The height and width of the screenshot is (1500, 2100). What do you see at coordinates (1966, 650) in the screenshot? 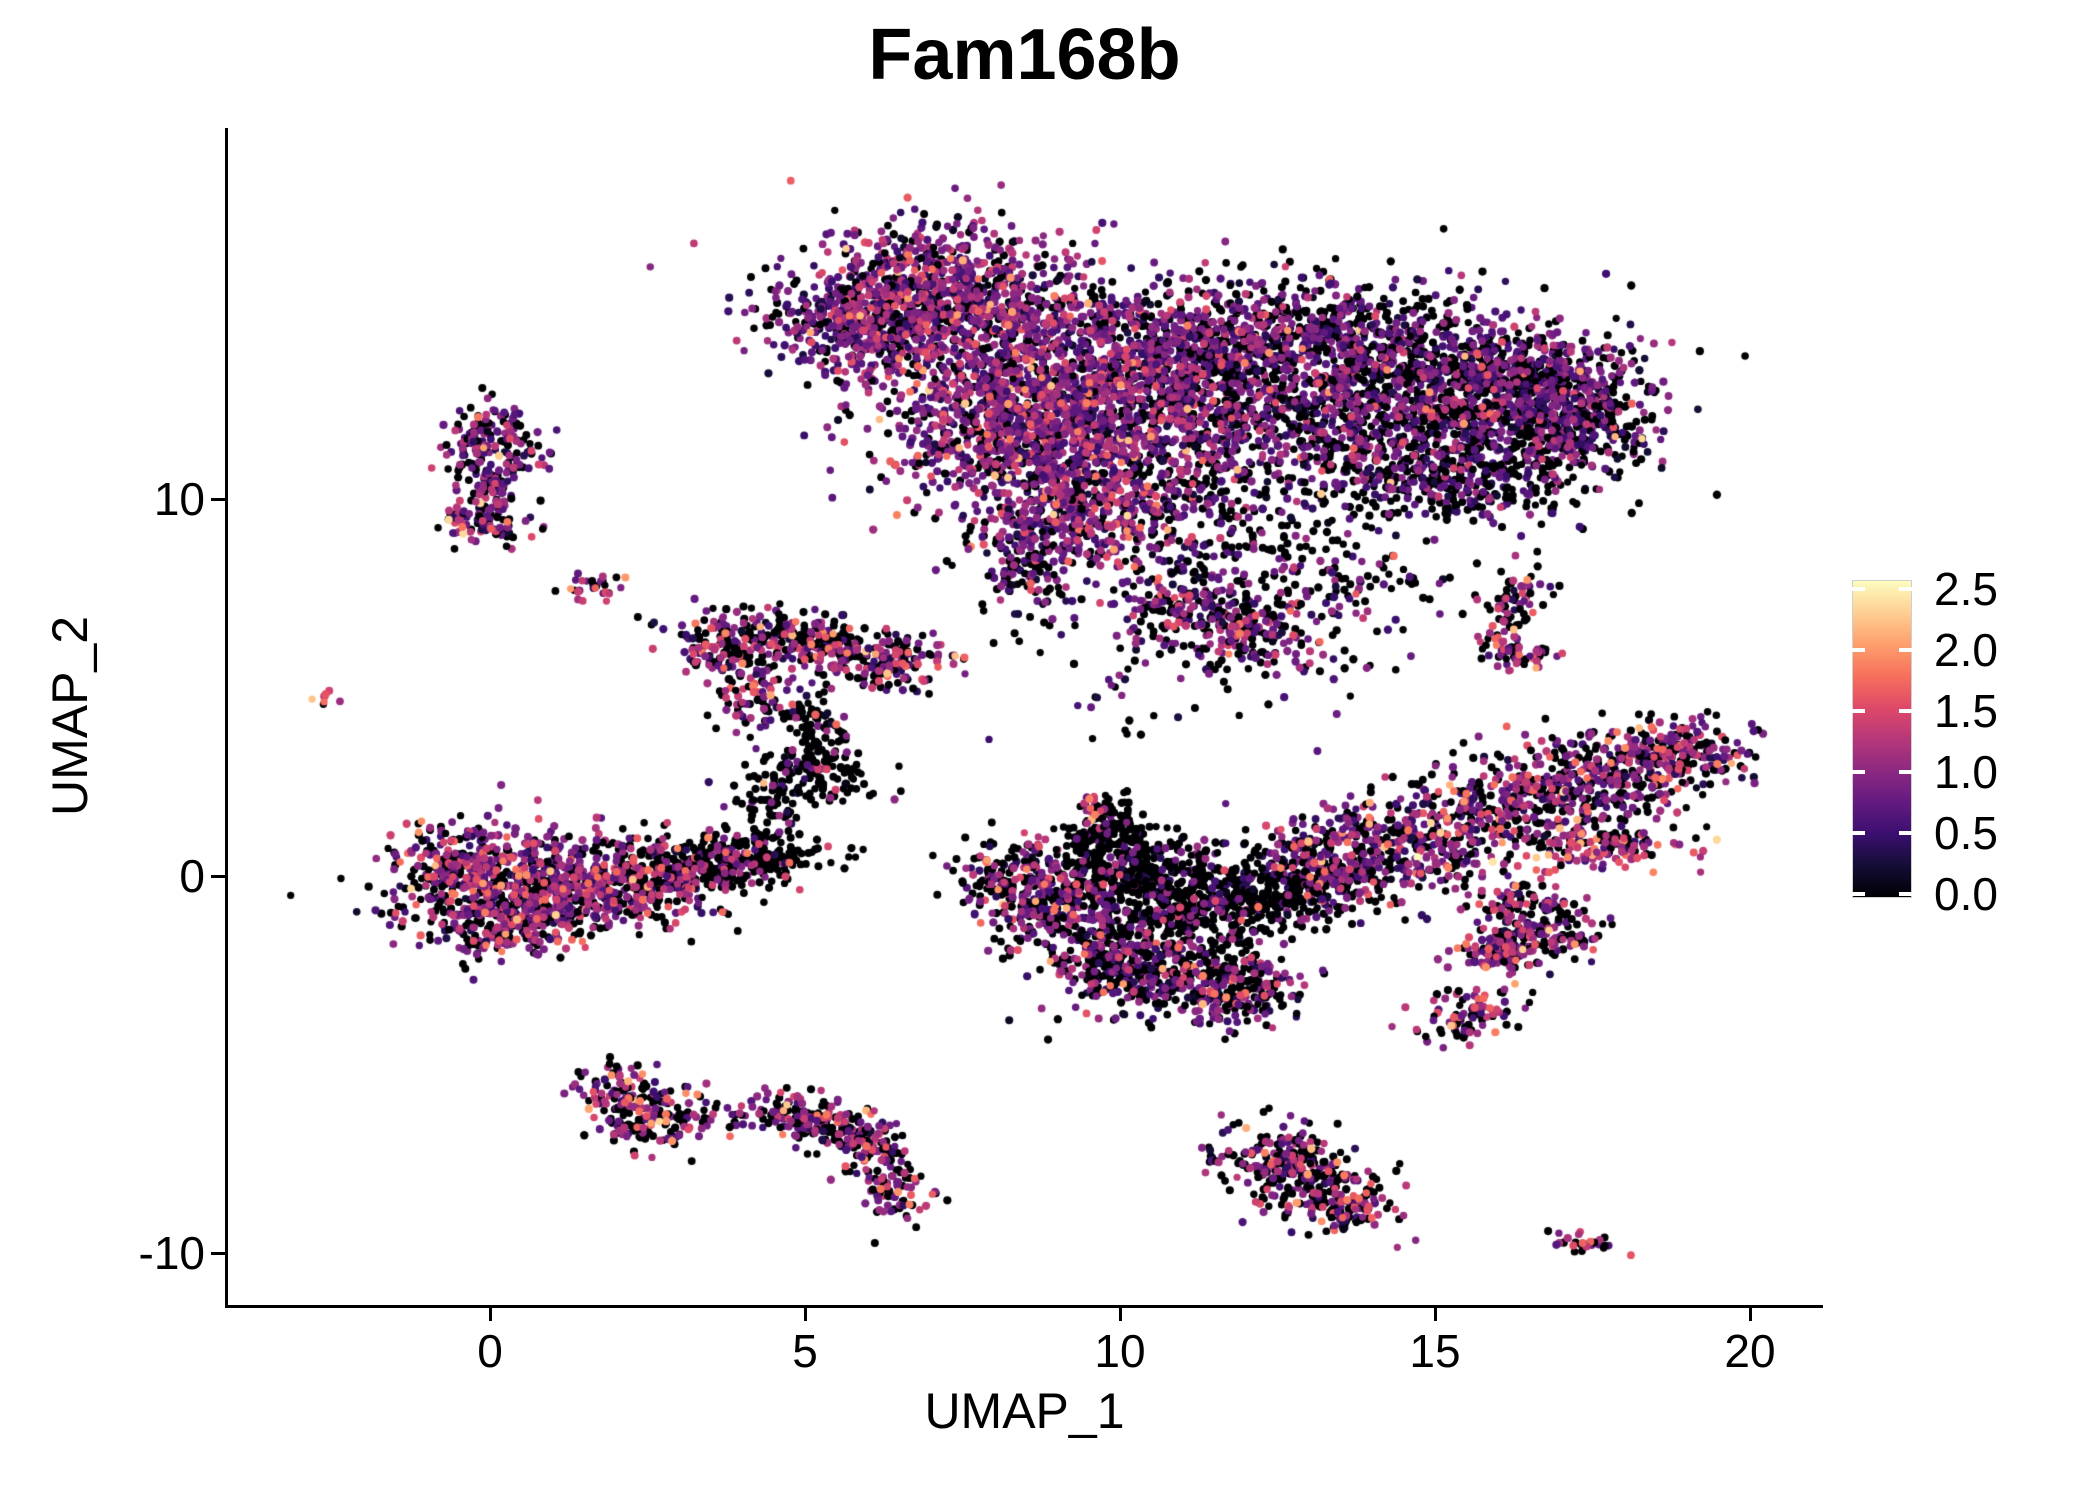
I see `colorbar-tick-label: 2.0` at bounding box center [1966, 650].